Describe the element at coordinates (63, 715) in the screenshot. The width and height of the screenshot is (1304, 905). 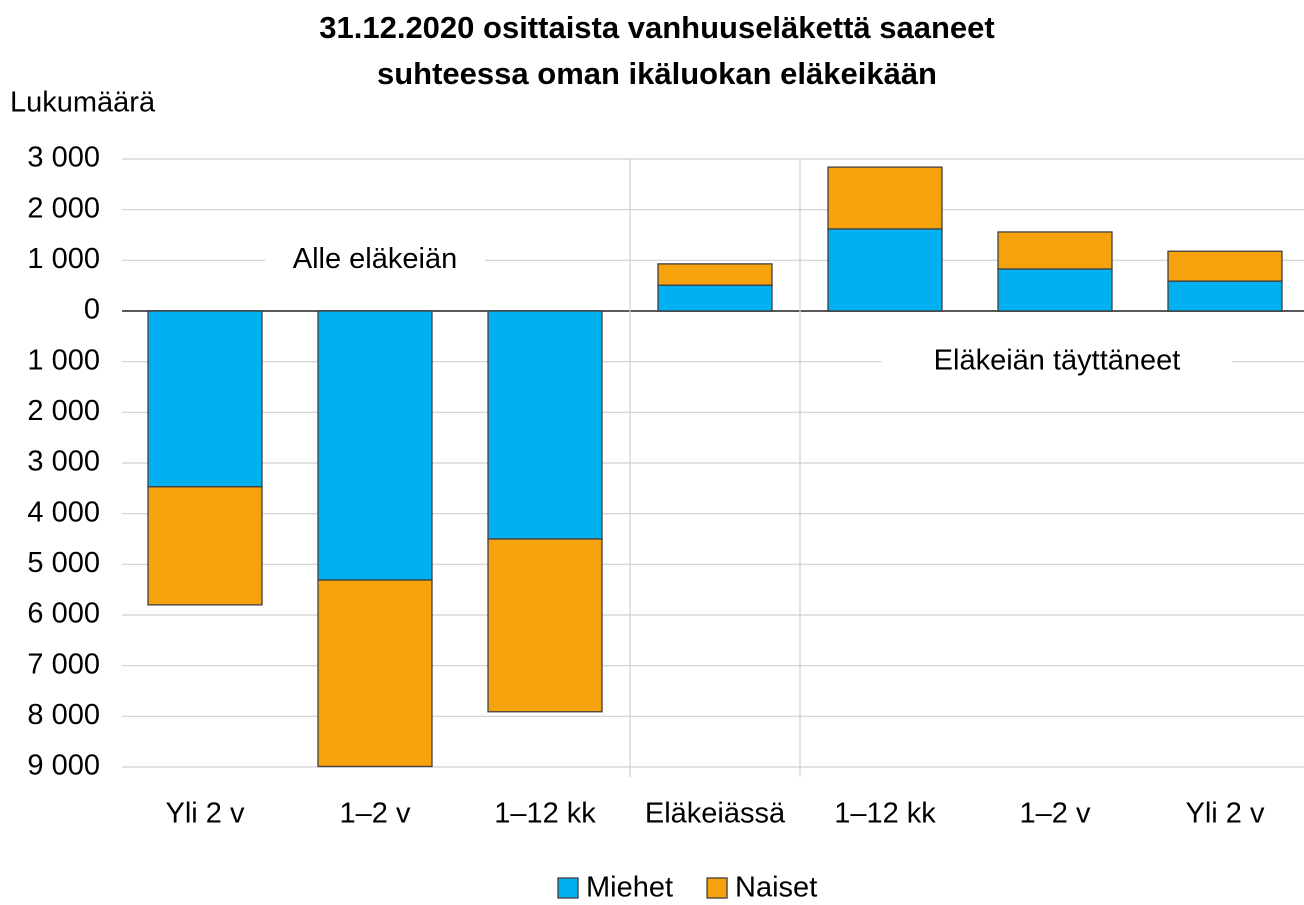
I see `y-tick-label: 8 000` at that location.